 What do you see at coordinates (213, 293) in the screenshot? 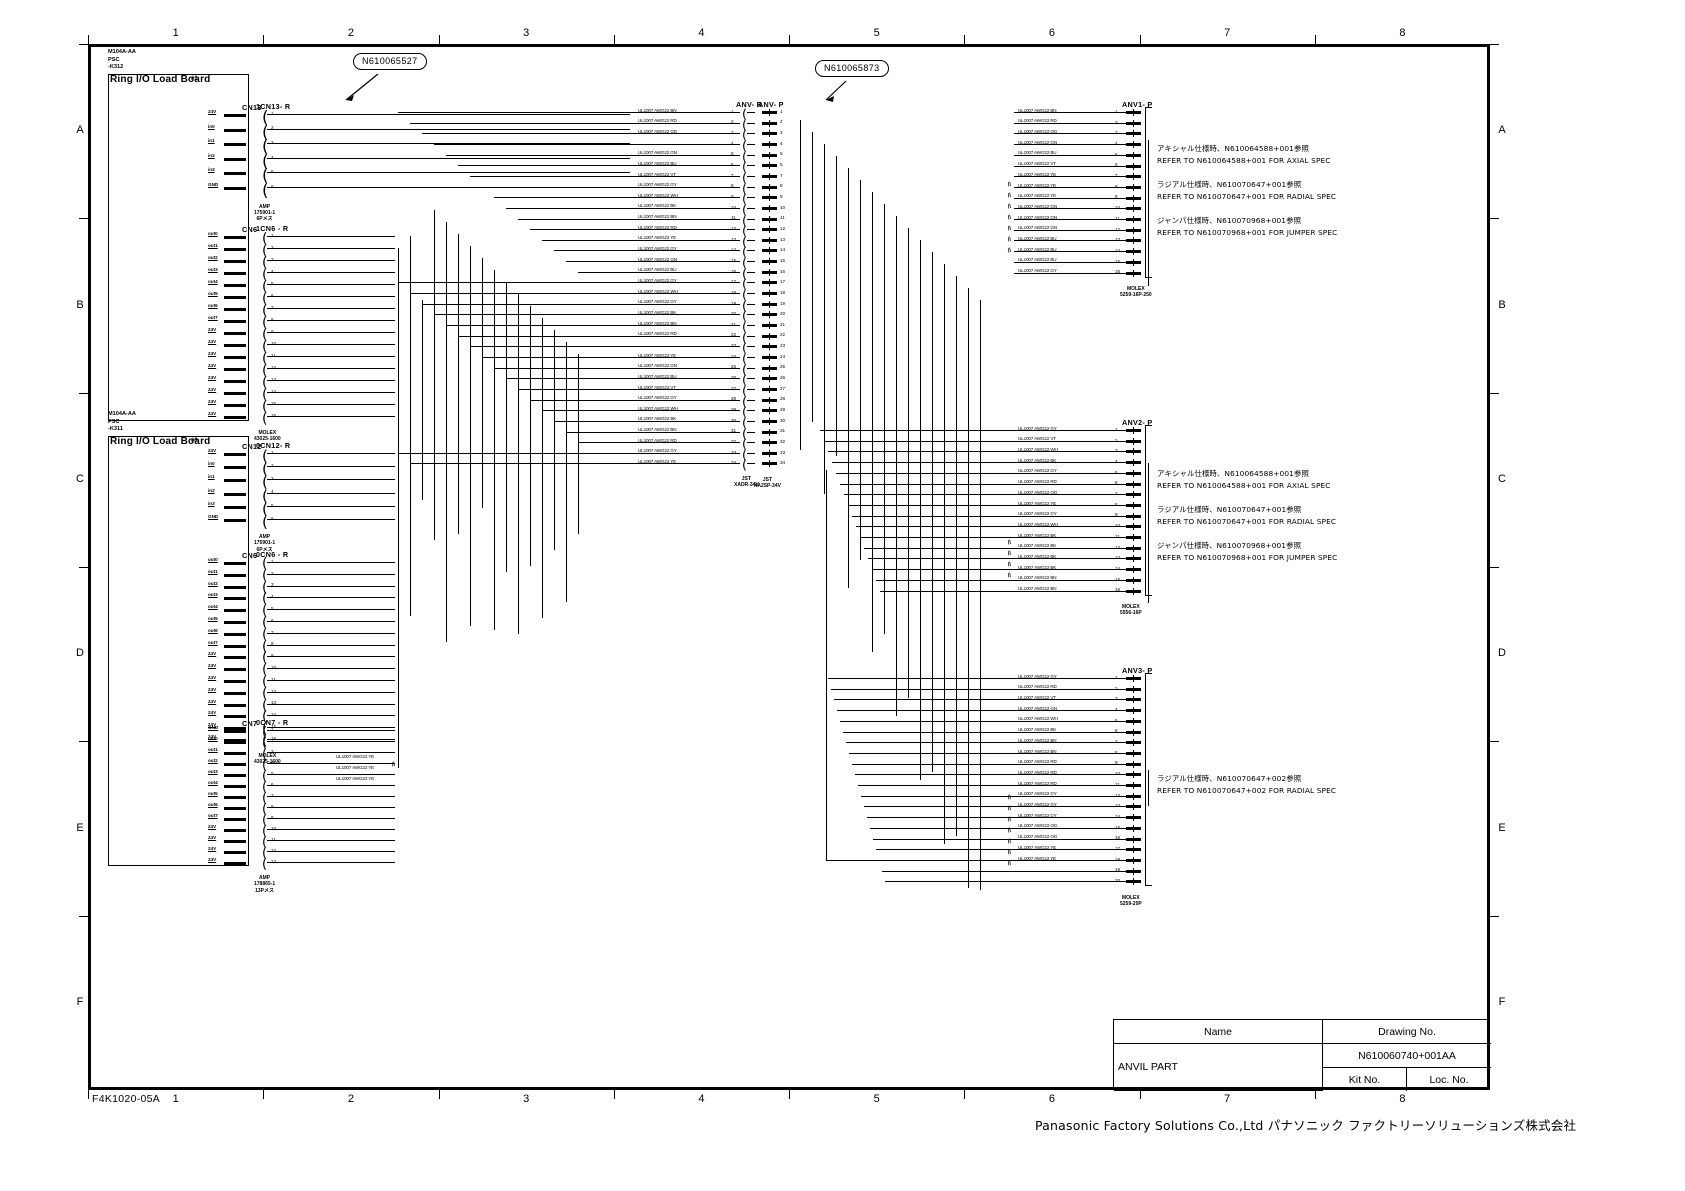
I see `cn6-b1-pad-label: out5` at bounding box center [213, 293].